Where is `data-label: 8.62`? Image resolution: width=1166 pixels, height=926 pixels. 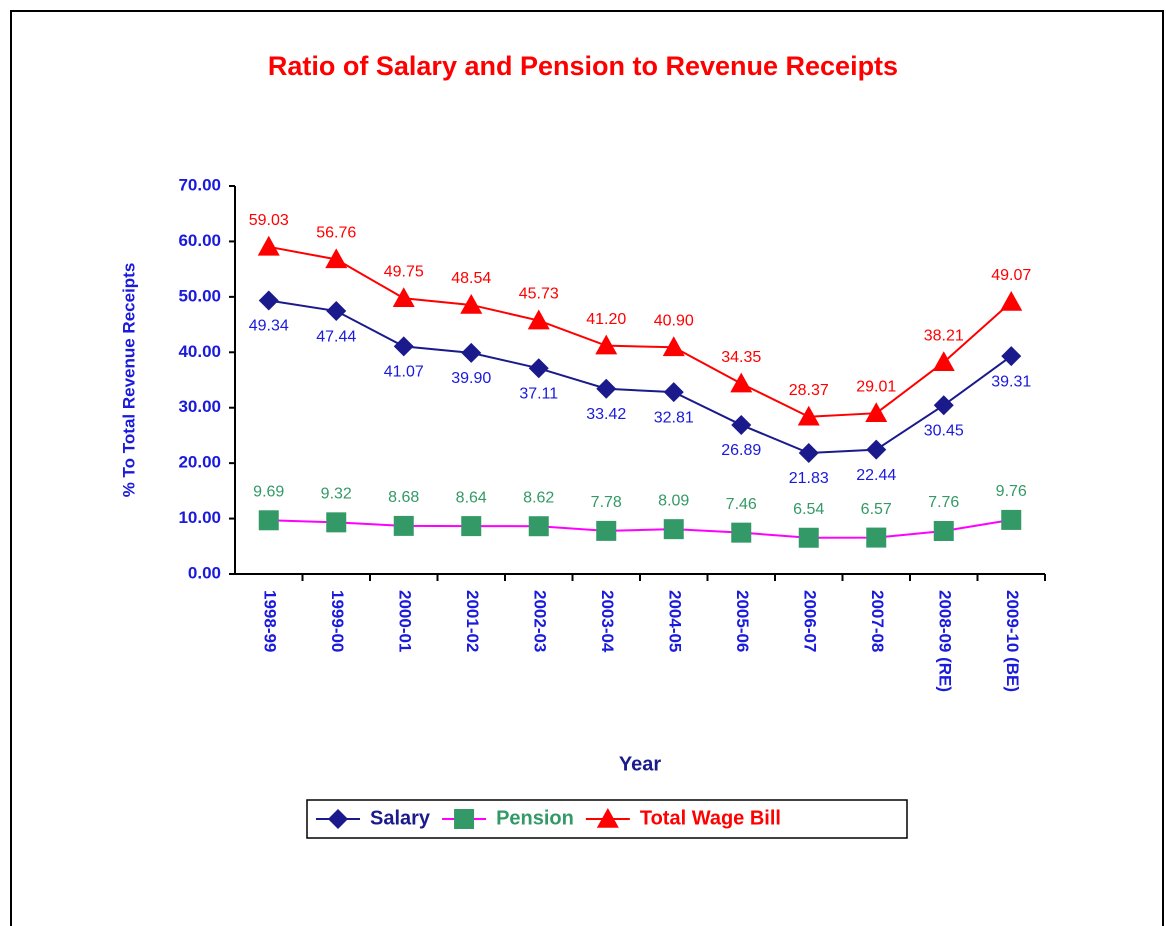 data-label: 8.62 is located at coordinates (538, 497).